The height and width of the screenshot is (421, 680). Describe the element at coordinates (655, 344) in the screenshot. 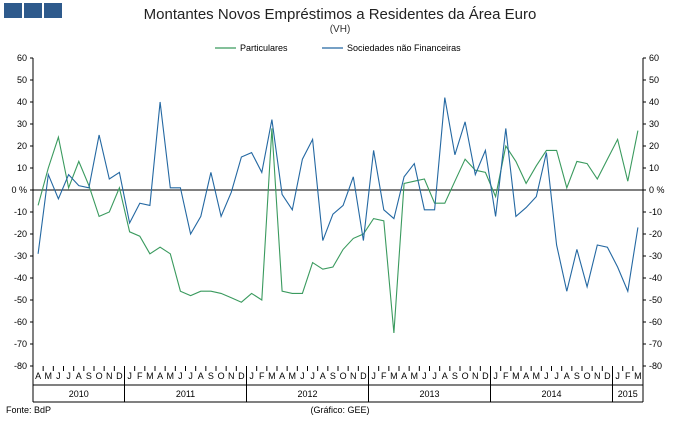

I see `y-tick-label-right: -70` at that location.